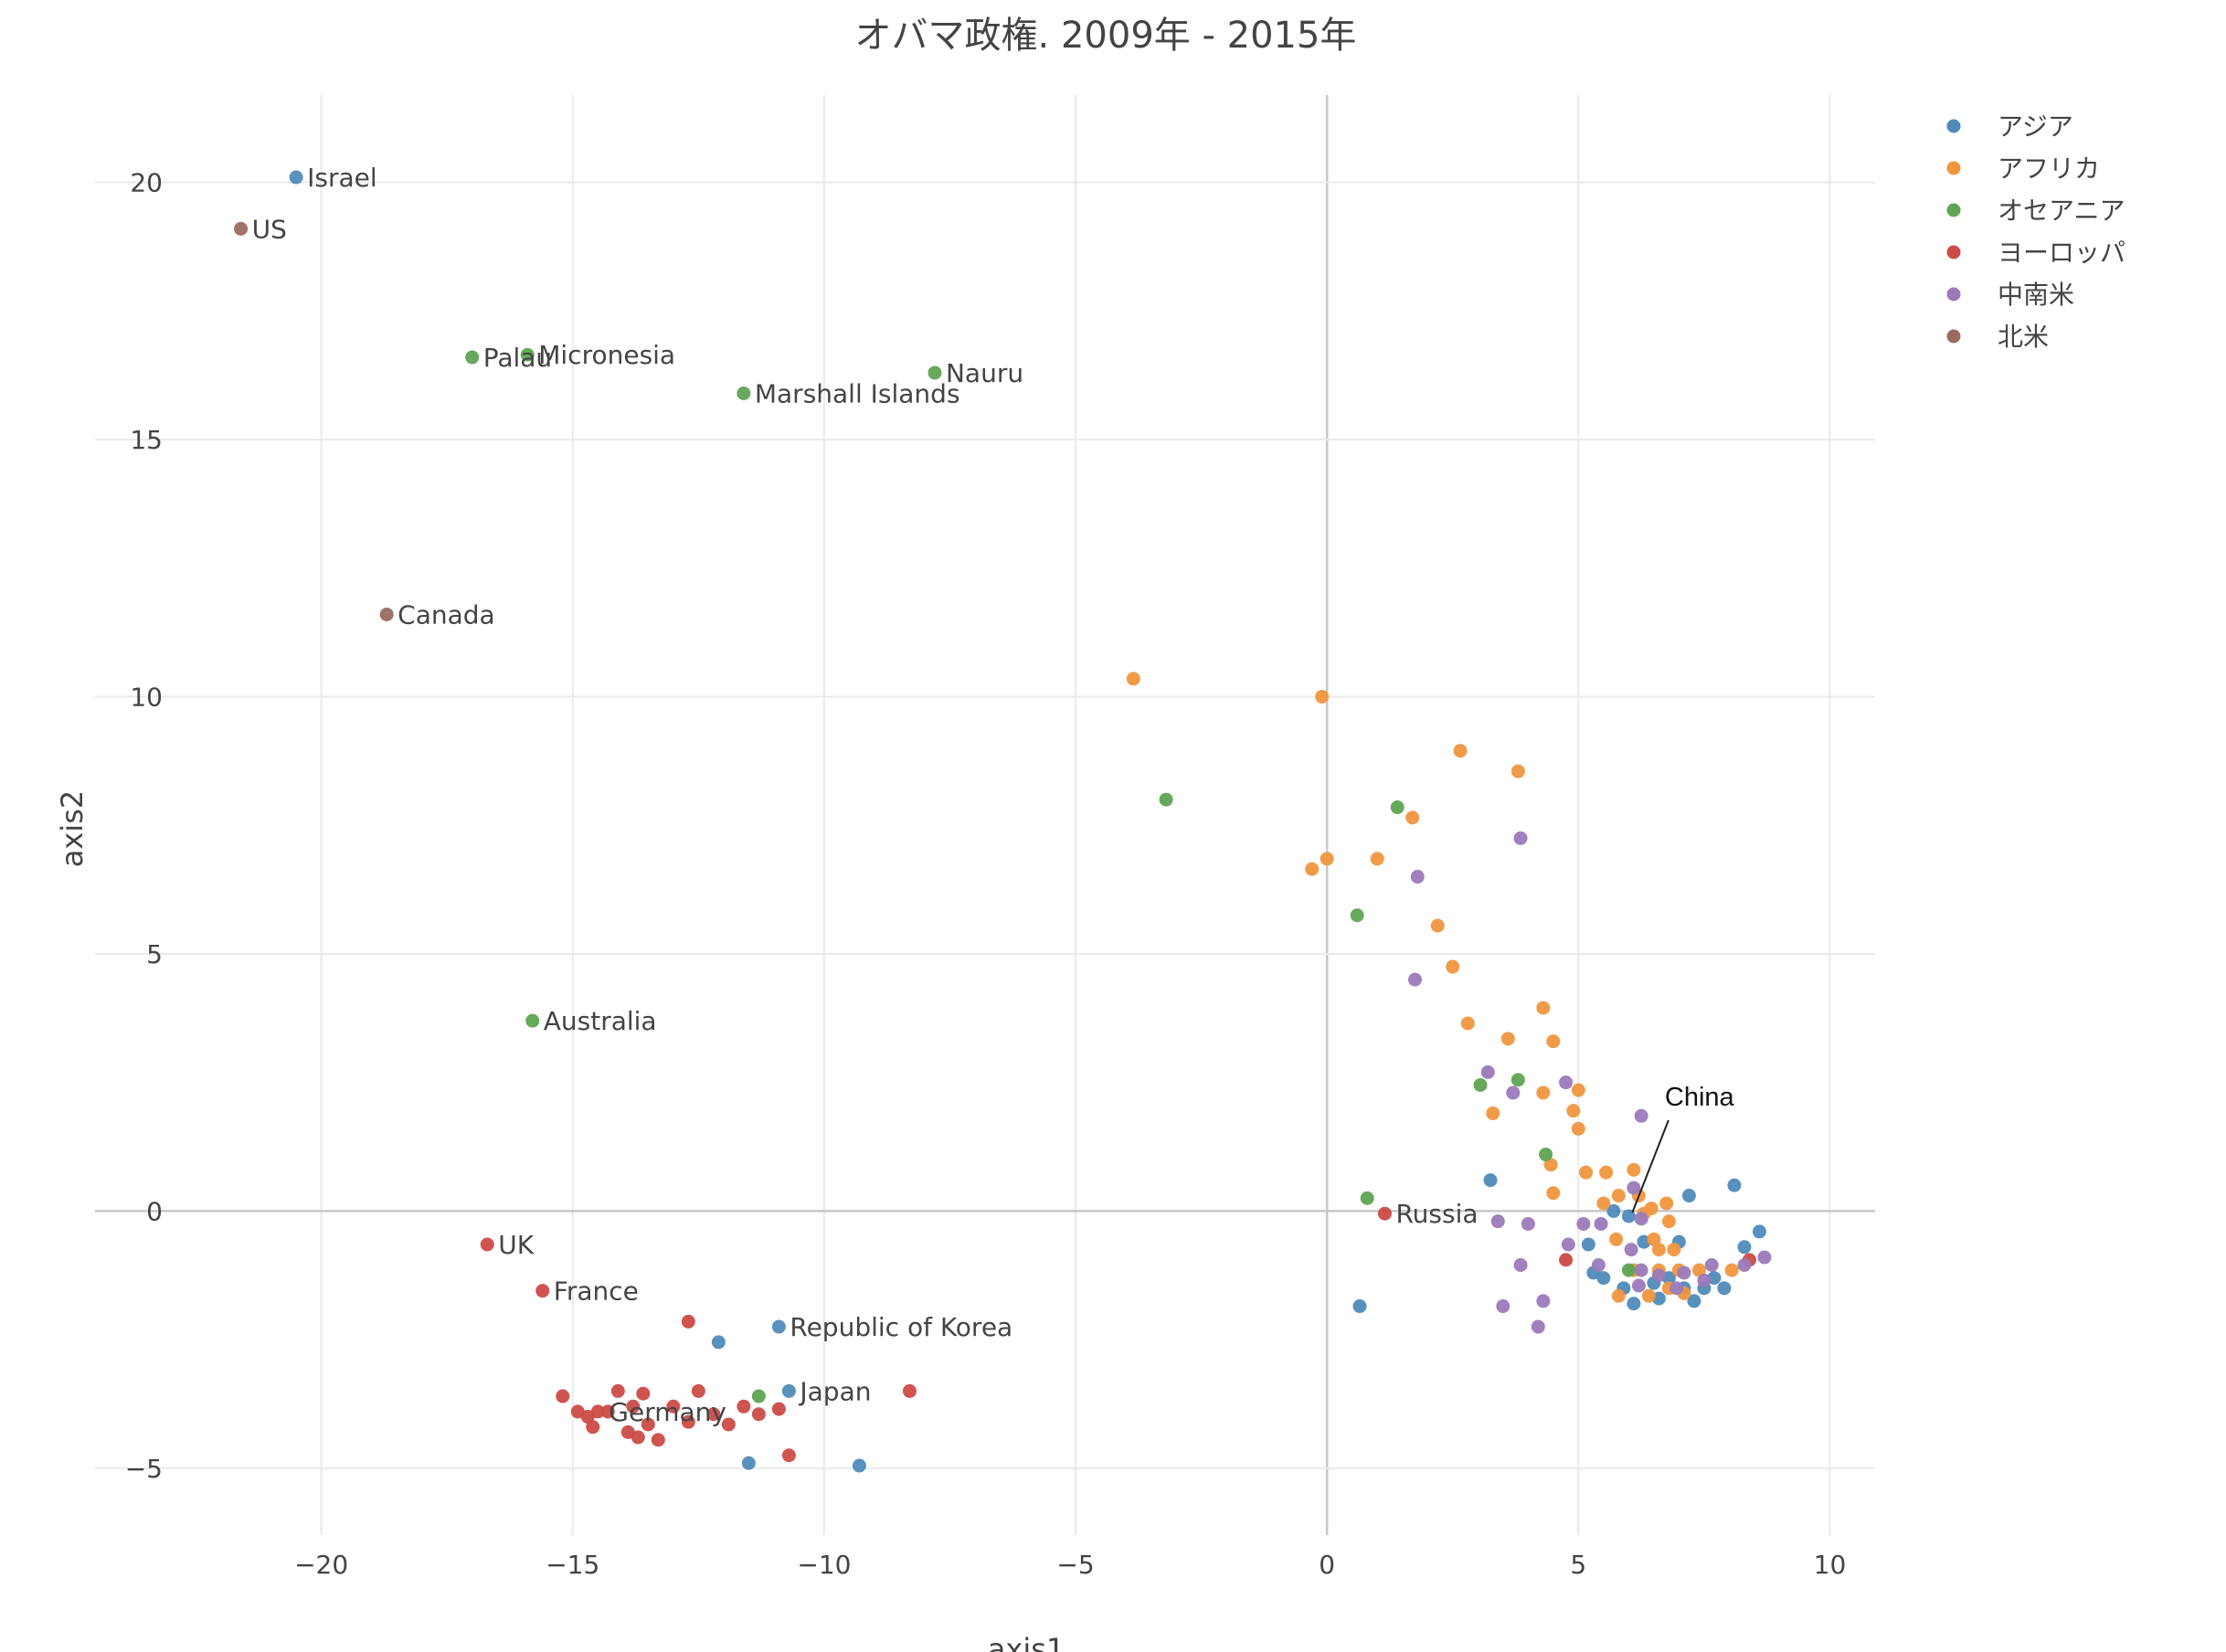 This screenshot has height=1652, width=2226. Describe the element at coordinates (321, 1565) in the screenshot. I see `x-tick-label: −20` at that location.